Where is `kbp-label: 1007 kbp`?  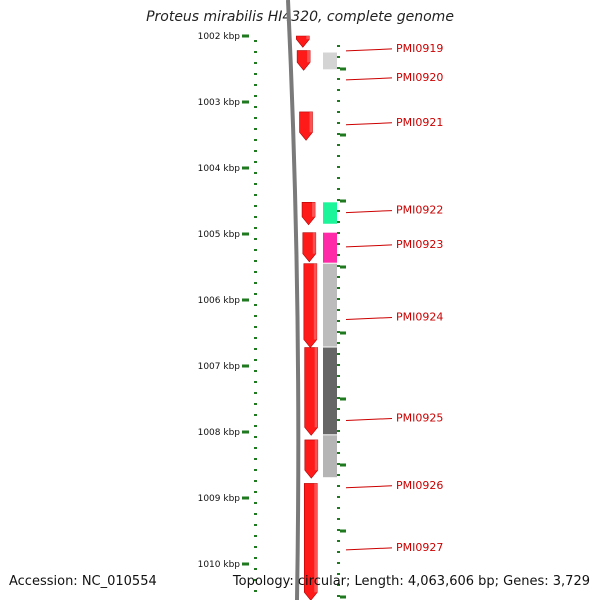
kbp-label: 1007 kbp is located at coordinates (219, 367).